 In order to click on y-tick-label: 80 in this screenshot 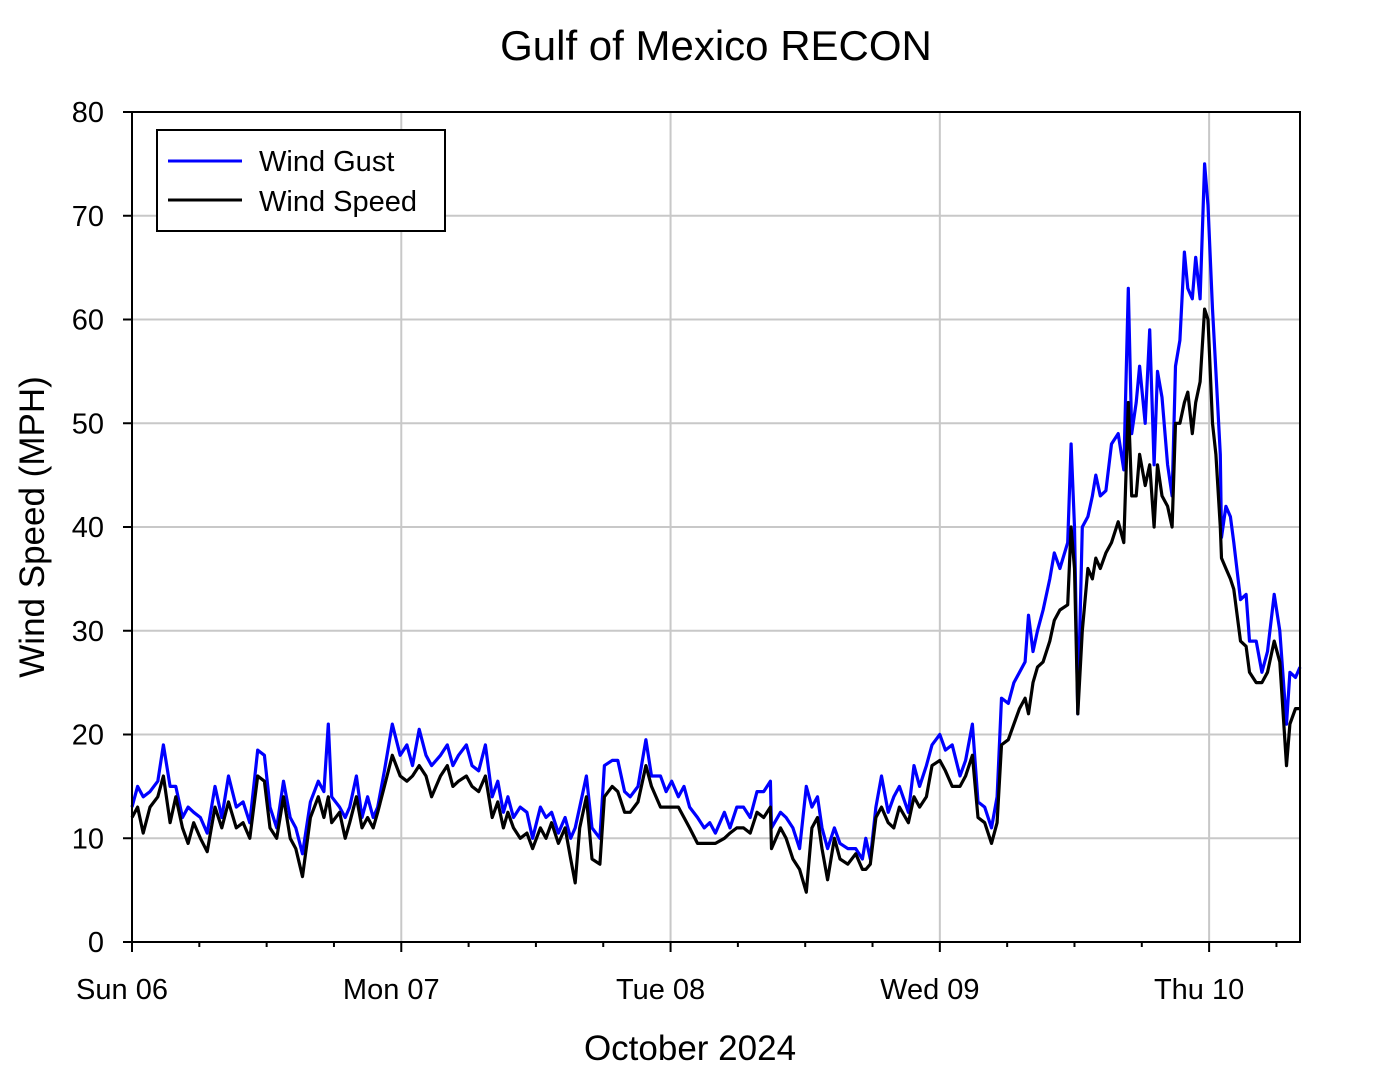, I will do `click(88, 113)`.